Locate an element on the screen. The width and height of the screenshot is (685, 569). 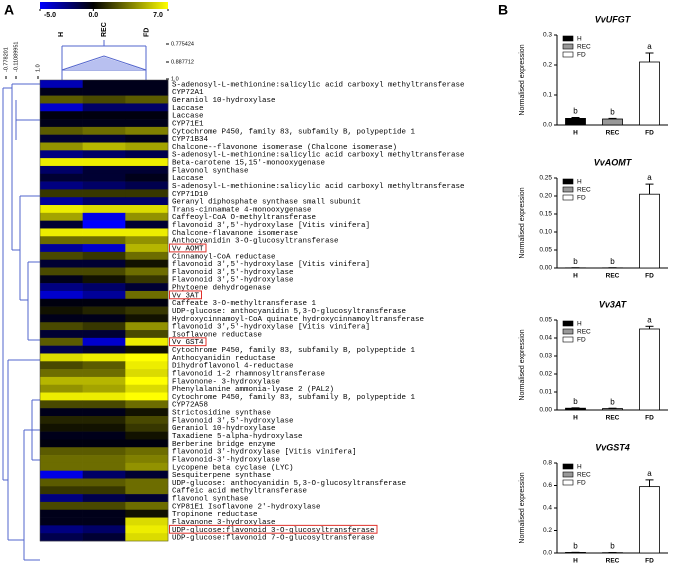
legend-swatch is located at coordinates (568, 38).